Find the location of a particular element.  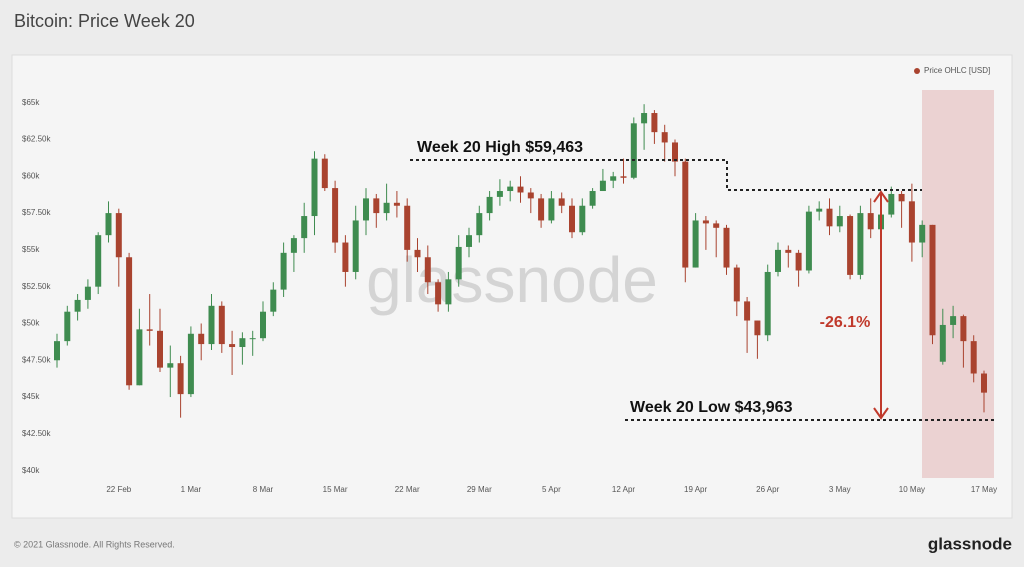

y-tick-label: $60k is located at coordinates (31, 175).